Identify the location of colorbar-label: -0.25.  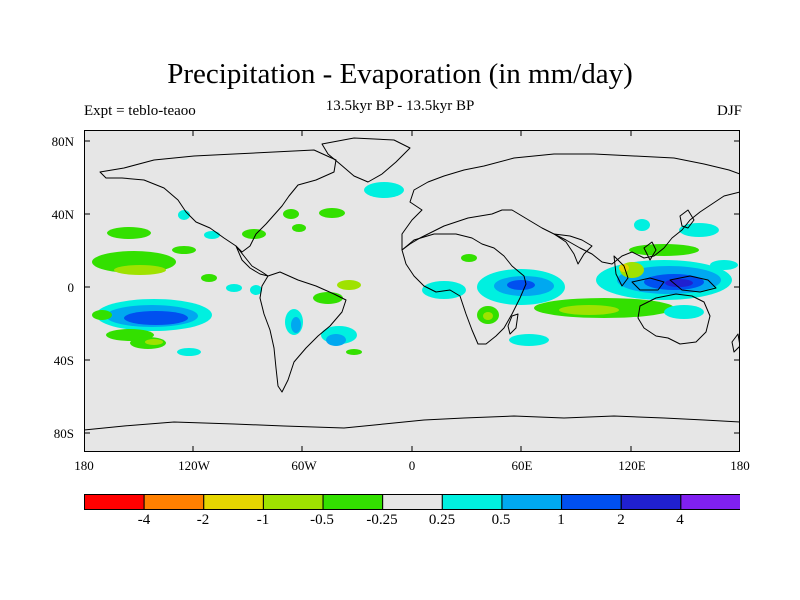
(382, 520).